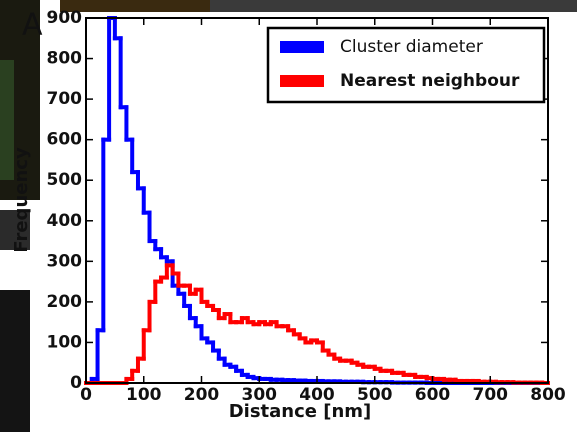 The image size is (577, 432). I want to click on y-axis-title: Frequency, so click(21, 200).